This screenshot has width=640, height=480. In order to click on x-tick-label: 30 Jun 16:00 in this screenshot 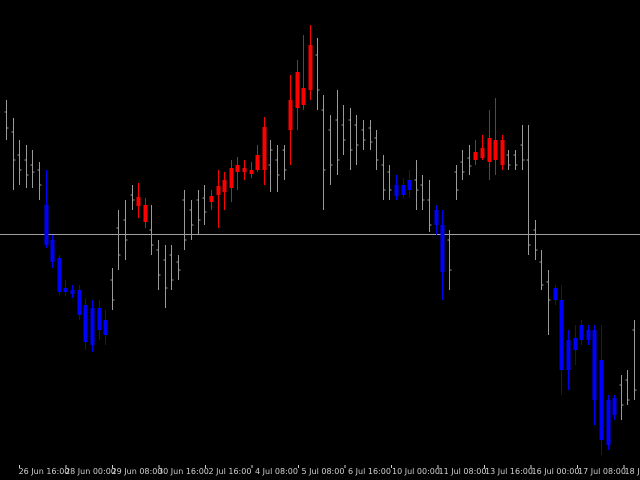, I will do `click(183, 471)`.